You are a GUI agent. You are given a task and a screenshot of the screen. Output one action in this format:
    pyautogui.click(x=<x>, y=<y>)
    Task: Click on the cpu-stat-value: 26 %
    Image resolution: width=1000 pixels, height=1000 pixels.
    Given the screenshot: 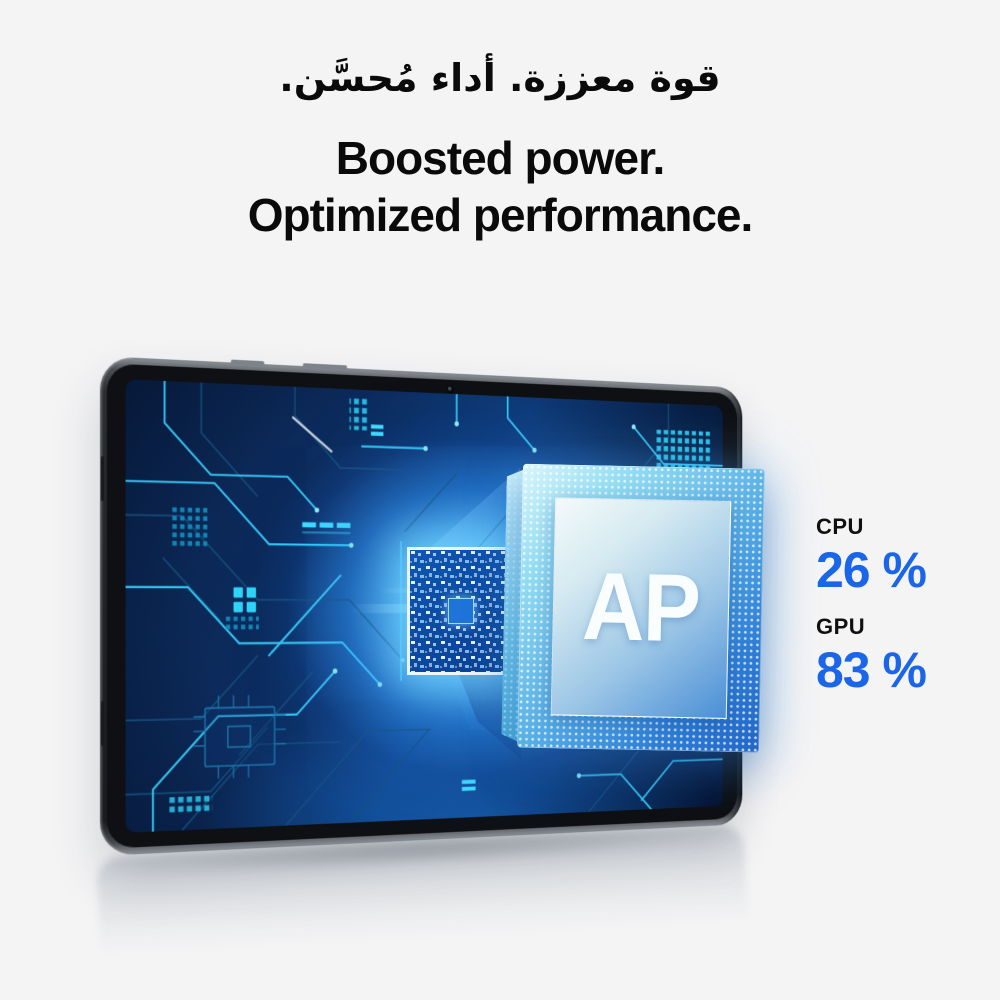 What is the action you would take?
    pyautogui.click(x=871, y=570)
    